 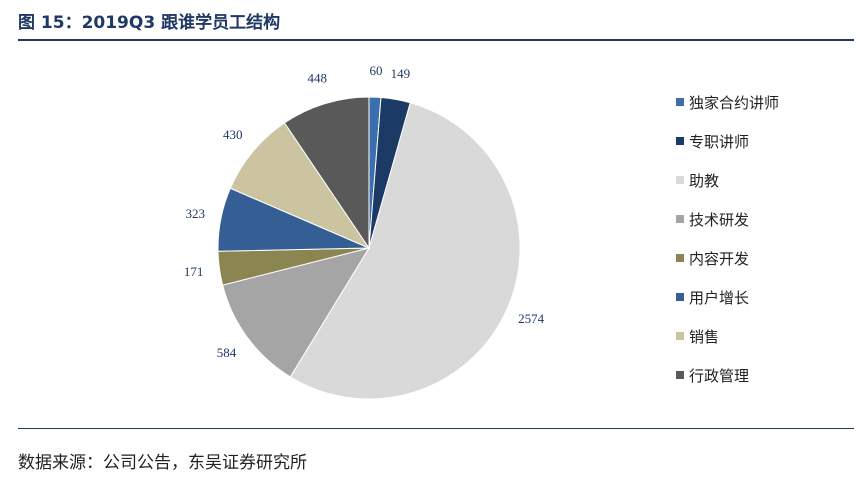 What do you see at coordinates (317, 78) in the screenshot?
I see `data-label: 448` at bounding box center [317, 78].